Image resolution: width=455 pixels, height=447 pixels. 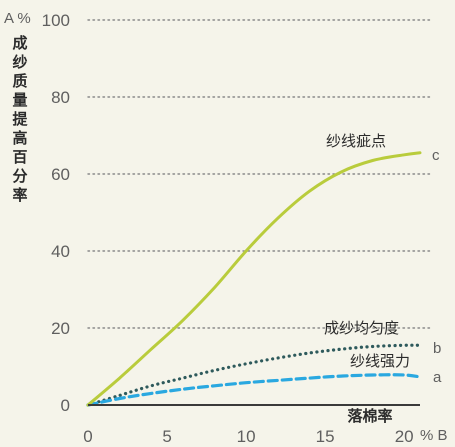 What do you see at coordinates (166, 436) in the screenshot?
I see `x-tick-label: 5` at bounding box center [166, 436].